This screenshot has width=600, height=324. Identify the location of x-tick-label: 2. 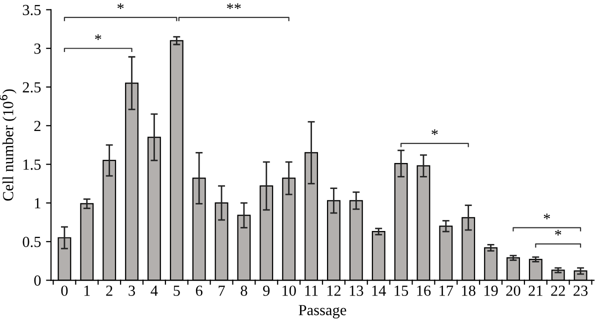
(109, 291).